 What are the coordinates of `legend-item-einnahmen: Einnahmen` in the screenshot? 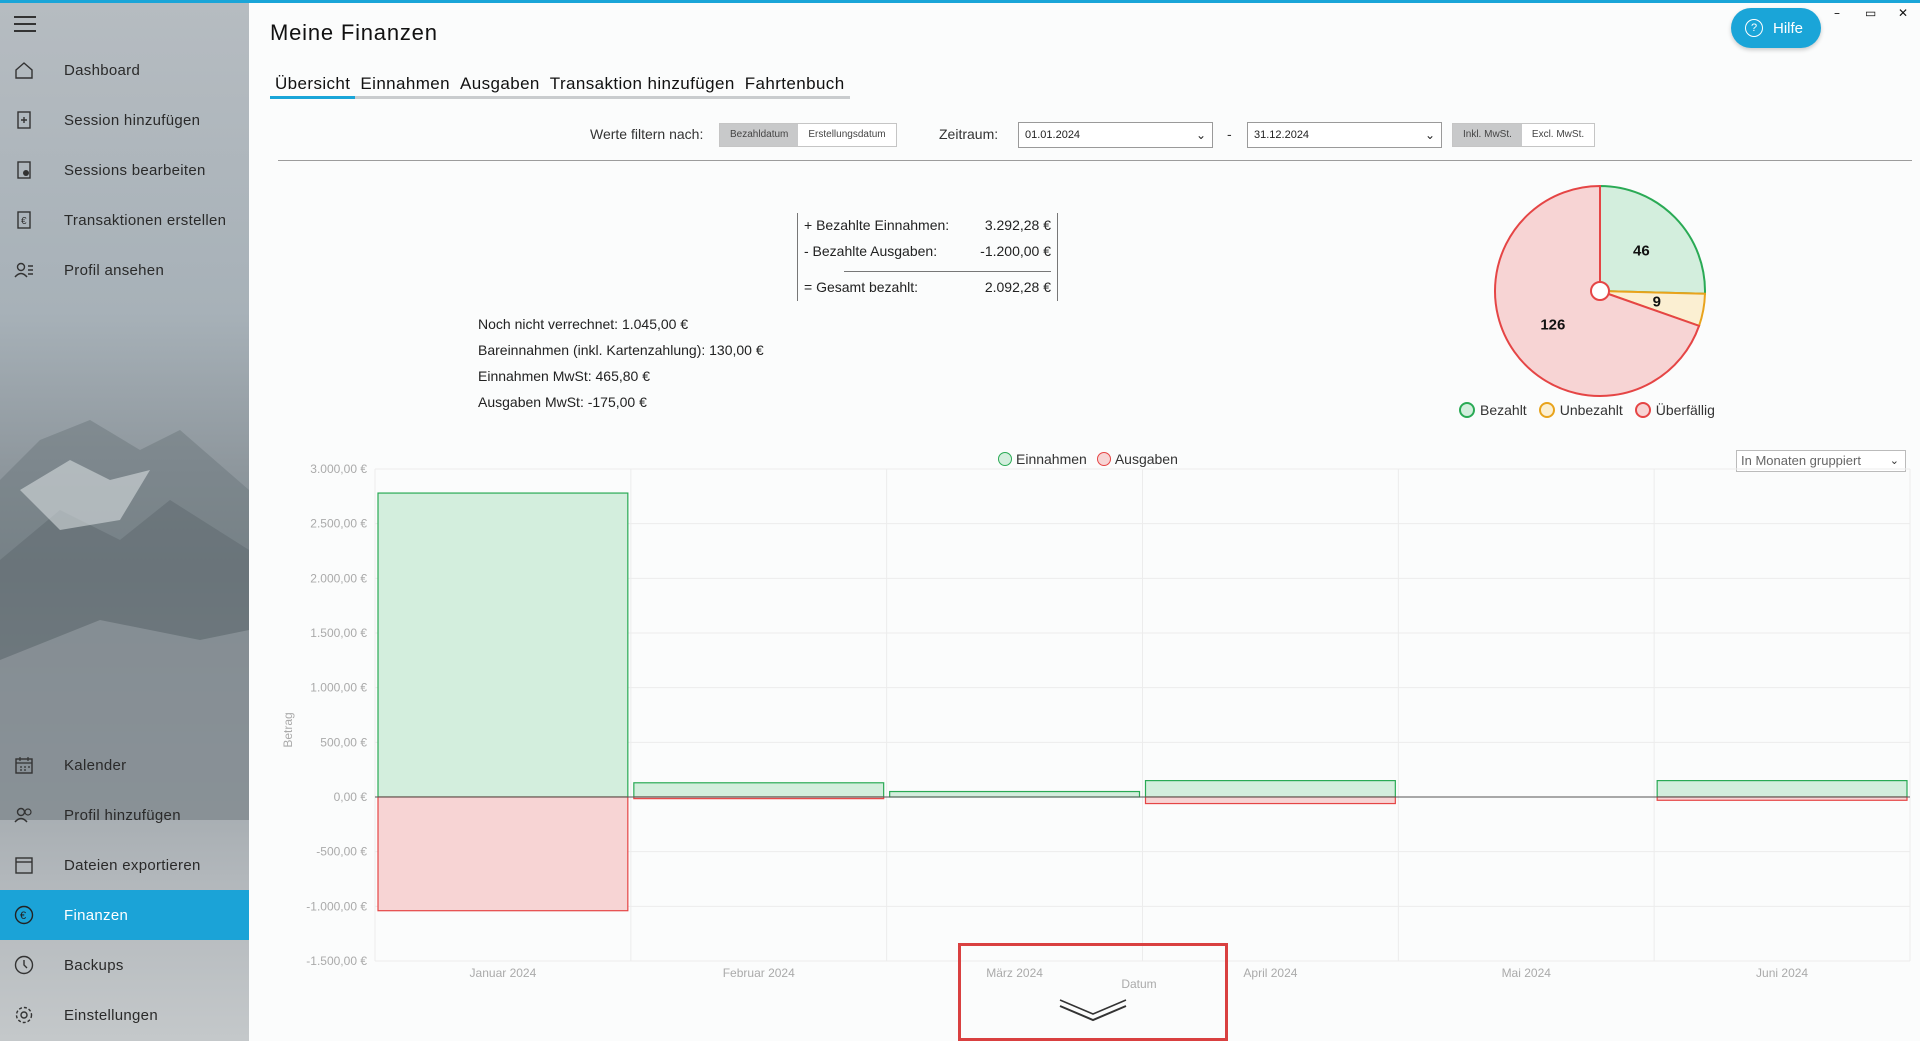 It's located at (1042, 459).